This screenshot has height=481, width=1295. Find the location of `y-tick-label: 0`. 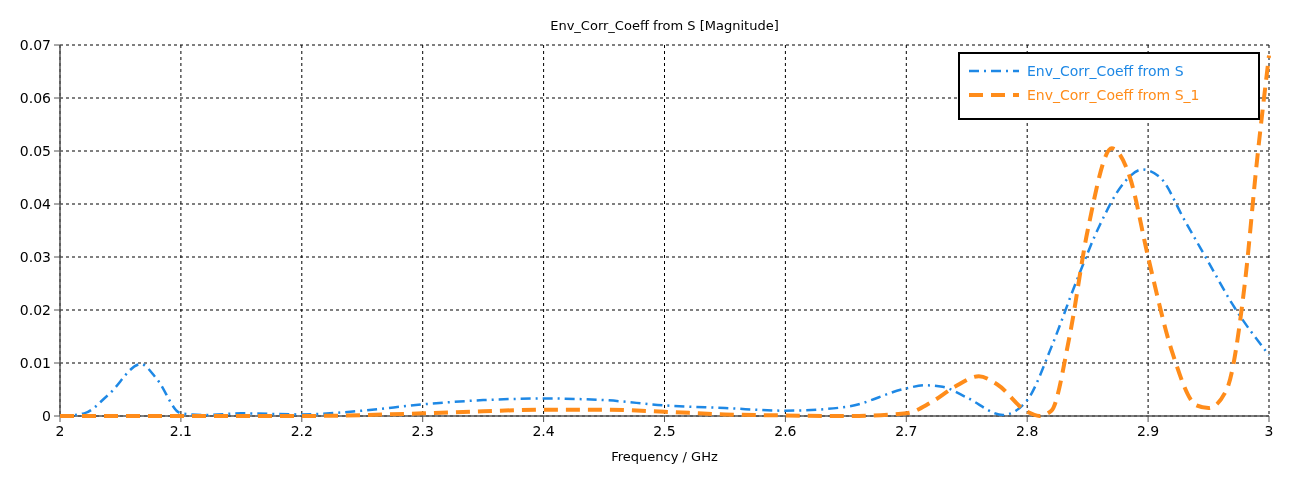

y-tick-label: 0 is located at coordinates (46, 416).